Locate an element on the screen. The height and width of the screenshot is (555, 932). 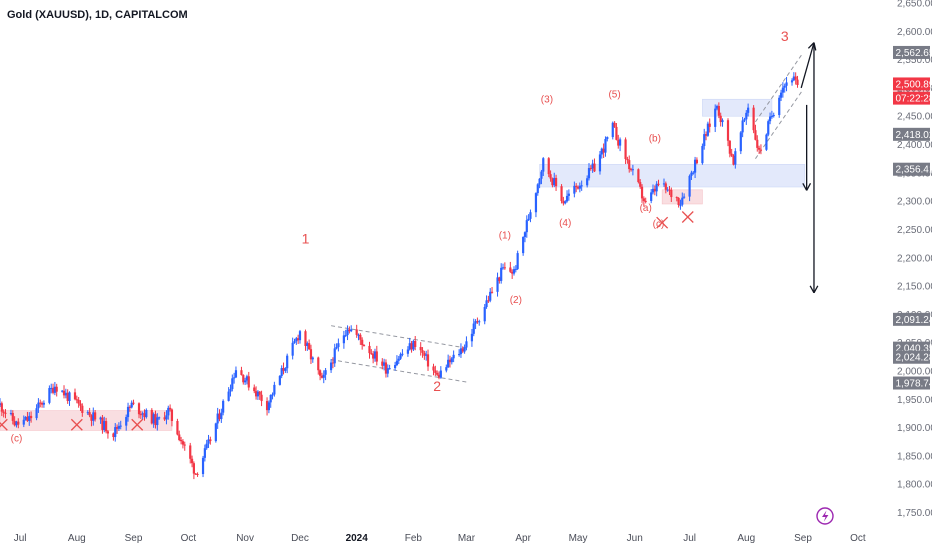
y-tick-label: 1,750.00 is located at coordinates (914, 513).